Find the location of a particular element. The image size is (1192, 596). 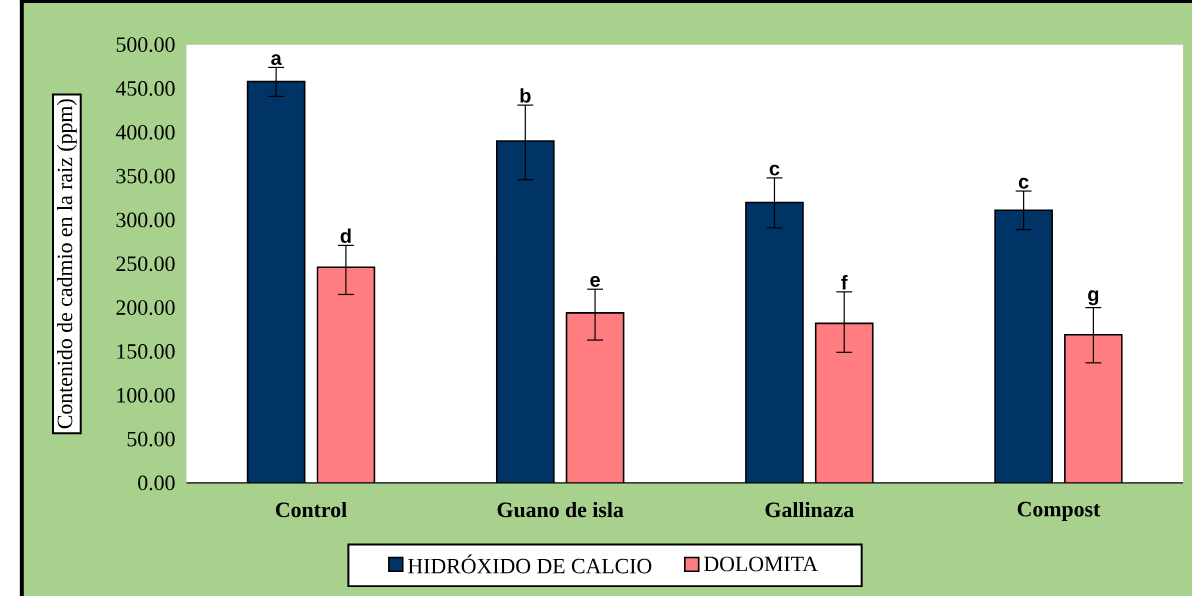

y-tick-label: 200.00 is located at coordinates (145, 308).